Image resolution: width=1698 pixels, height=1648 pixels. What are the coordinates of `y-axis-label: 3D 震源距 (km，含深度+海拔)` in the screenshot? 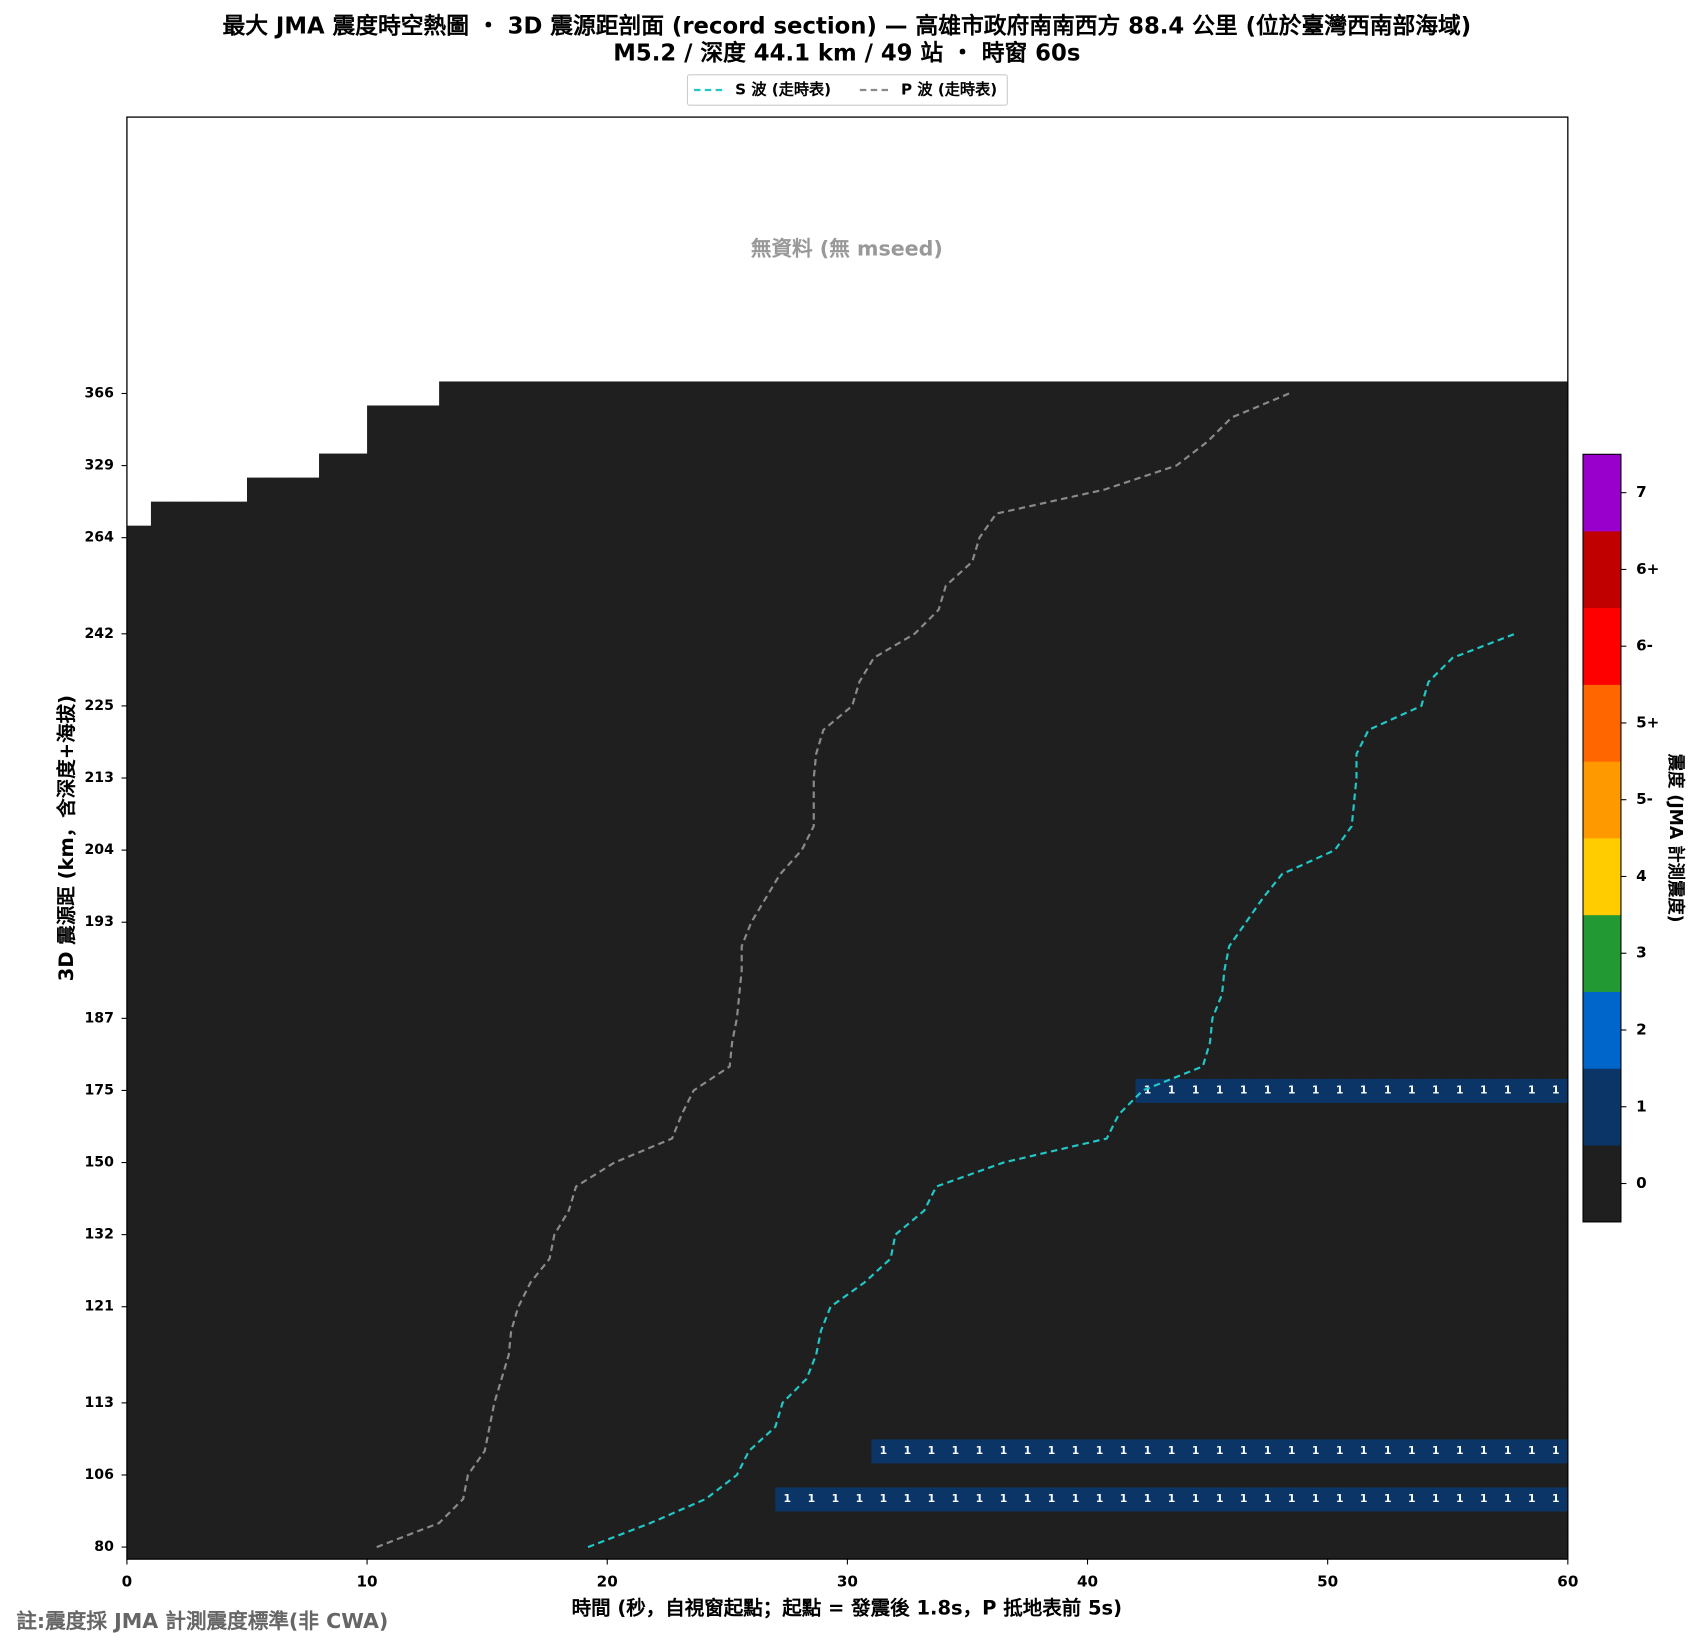 It's located at (66, 838).